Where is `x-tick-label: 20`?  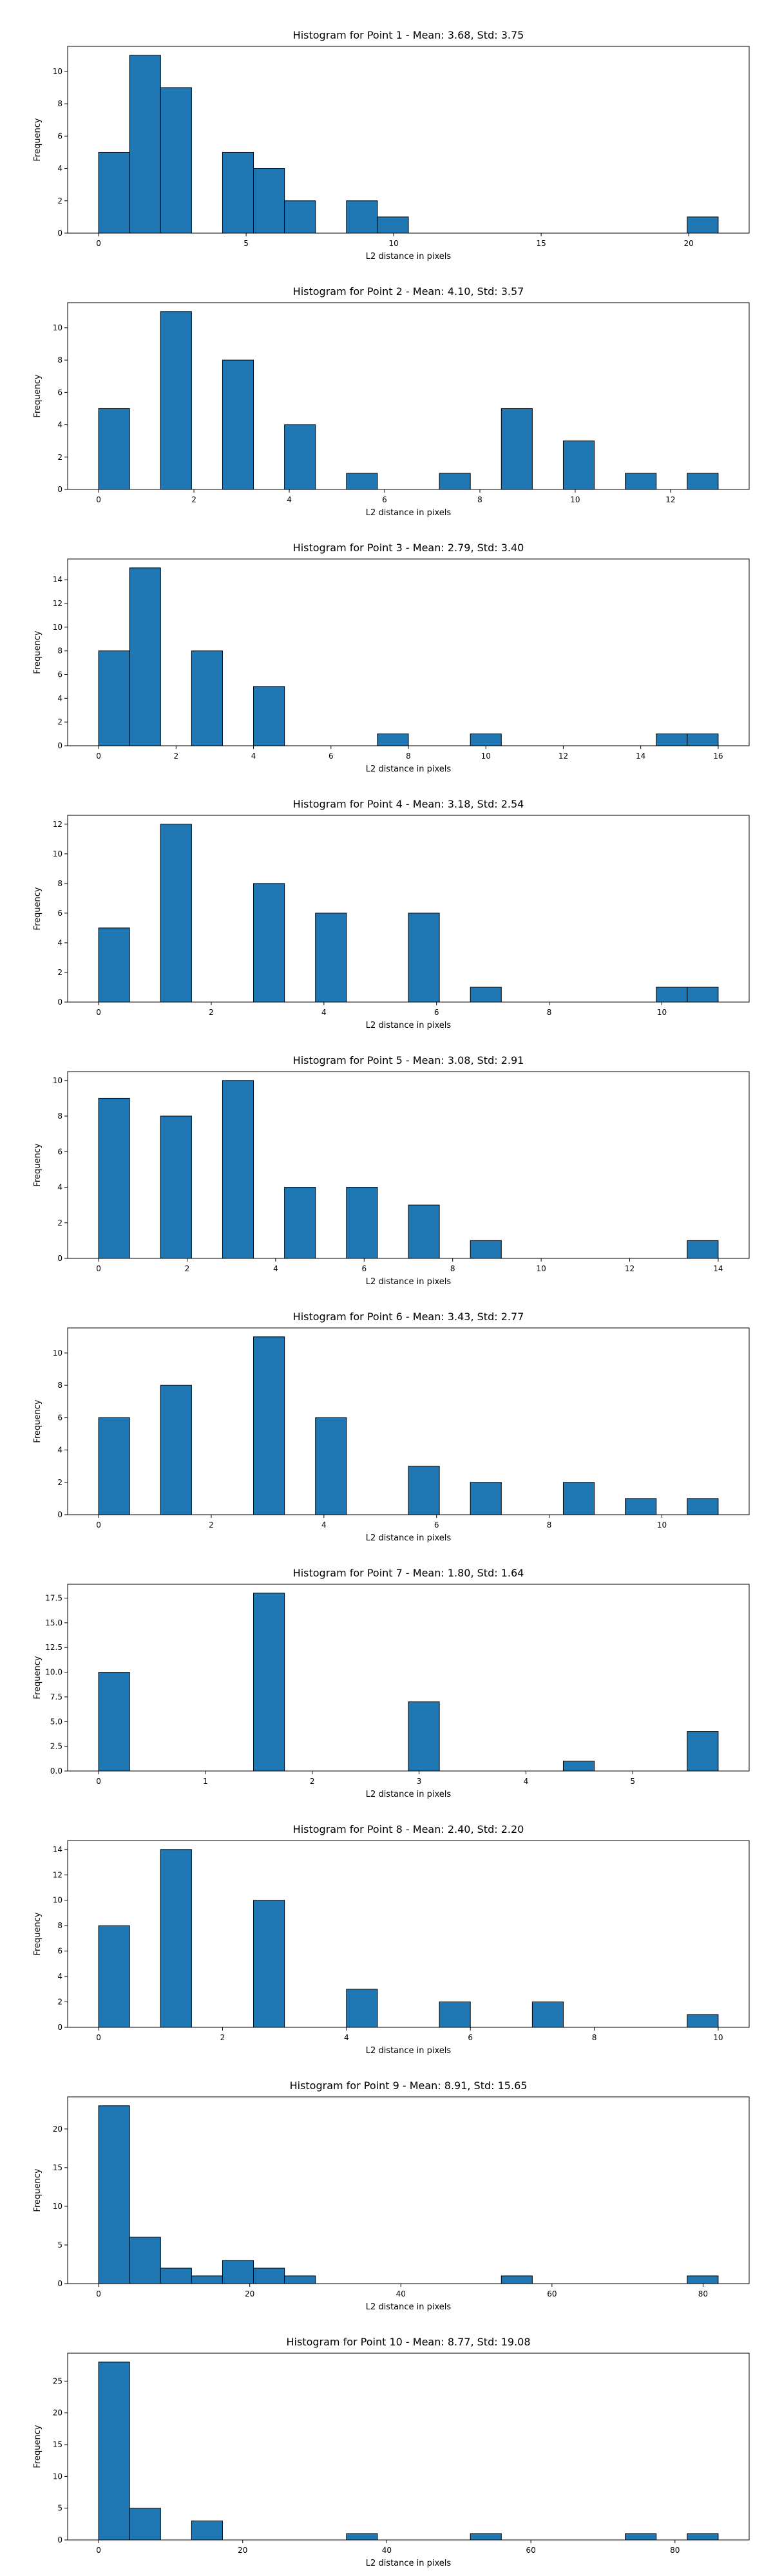 x-tick-label: 20 is located at coordinates (243, 2551).